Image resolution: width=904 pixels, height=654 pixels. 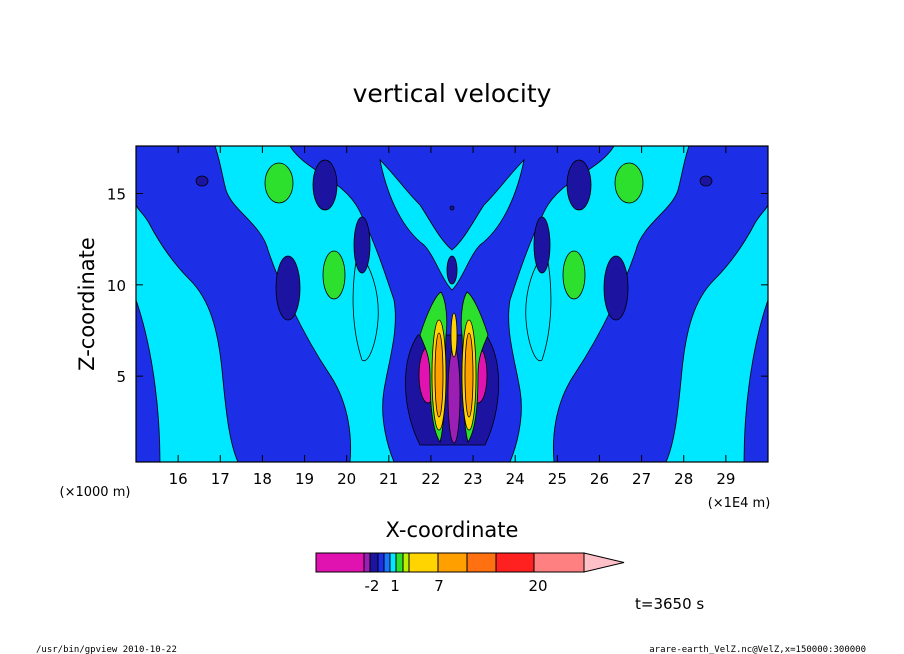 I want to click on colorbar-labels: -2 1 7 20, so click(x=456, y=586).